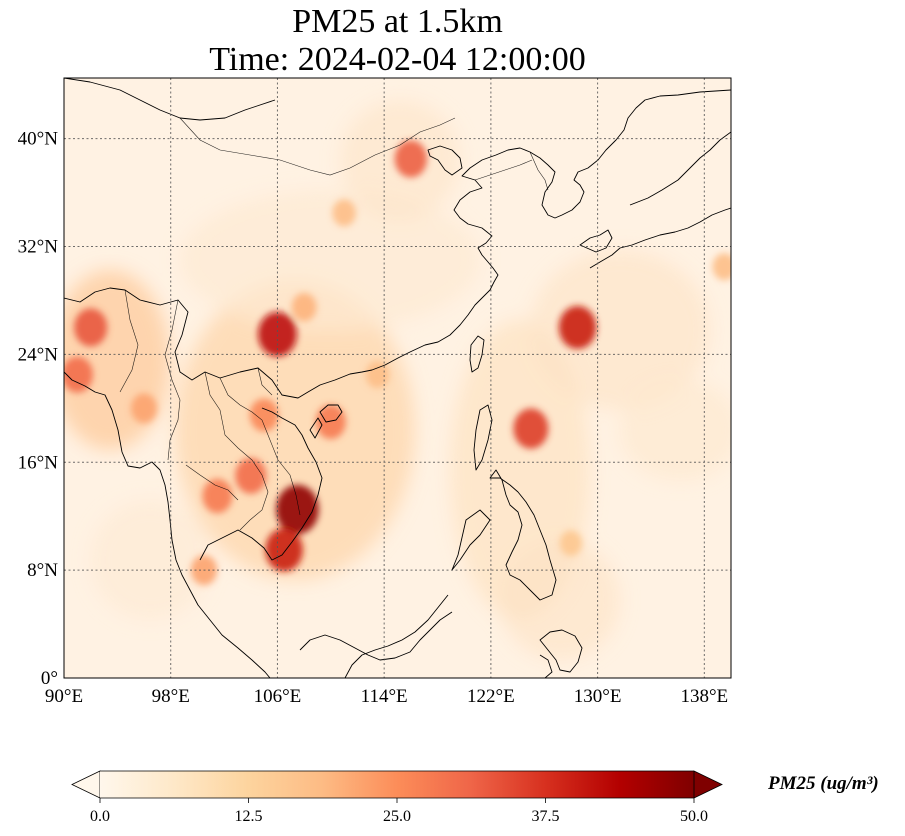  Describe the element at coordinates (38, 354) in the screenshot. I see `lat-tick-label: 24°N` at that location.